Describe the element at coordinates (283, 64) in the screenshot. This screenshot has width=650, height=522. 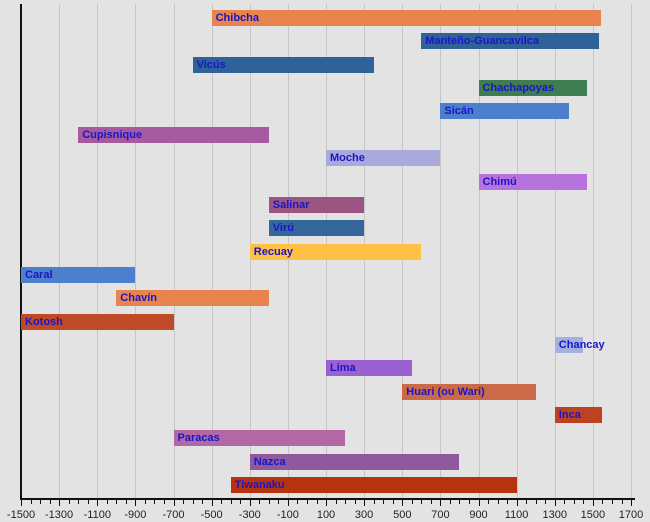
I see `timeline-bar-vicus: Vicús` at that location.